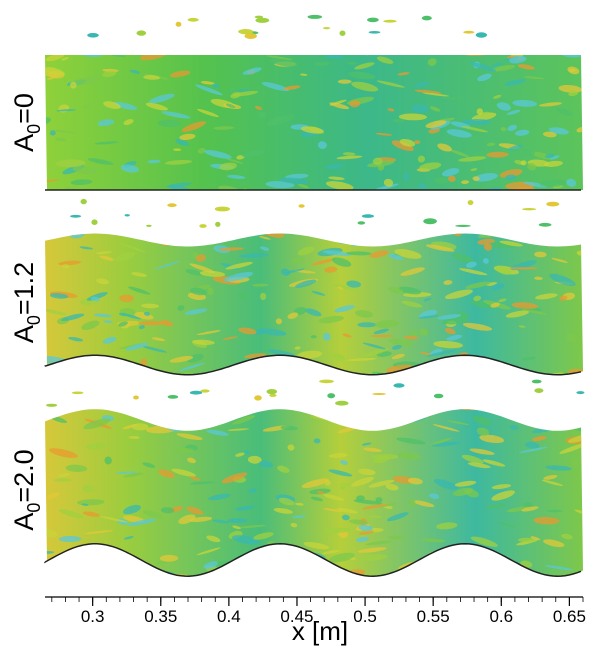 The image size is (598, 671). What do you see at coordinates (26, 489) in the screenshot?
I see `panel-label: A0=2.0` at bounding box center [26, 489].